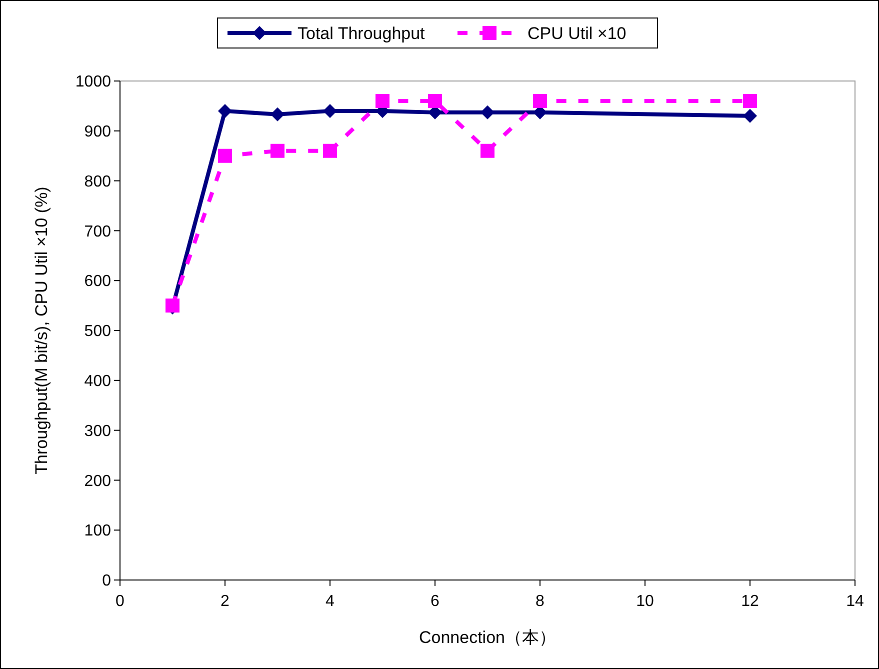 The image size is (879, 669). What do you see at coordinates (577, 33) in the screenshot?
I see `legend-label: CPU Util ×10` at bounding box center [577, 33].